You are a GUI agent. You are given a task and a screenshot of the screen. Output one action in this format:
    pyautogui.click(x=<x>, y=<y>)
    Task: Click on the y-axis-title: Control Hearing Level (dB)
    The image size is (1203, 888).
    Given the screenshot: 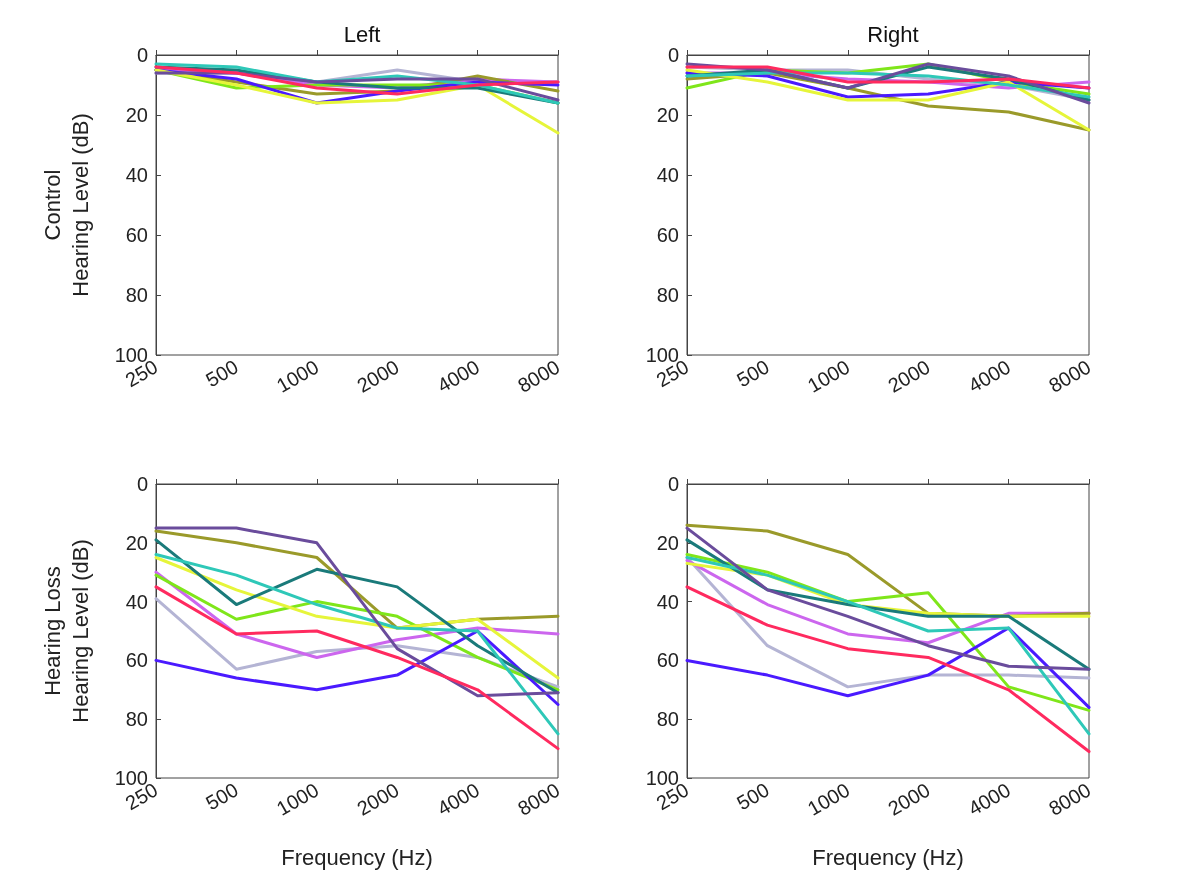 What is the action you would take?
    pyautogui.click(x=66, y=205)
    